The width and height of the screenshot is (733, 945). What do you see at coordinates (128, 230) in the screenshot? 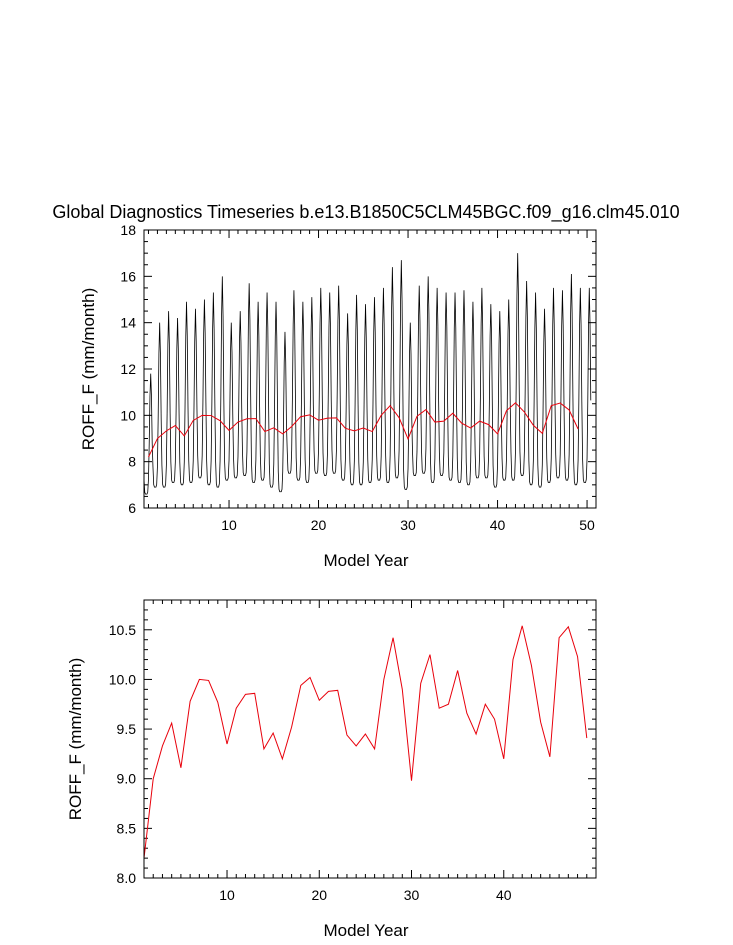
I see `y-tick-label: 18` at bounding box center [128, 230].